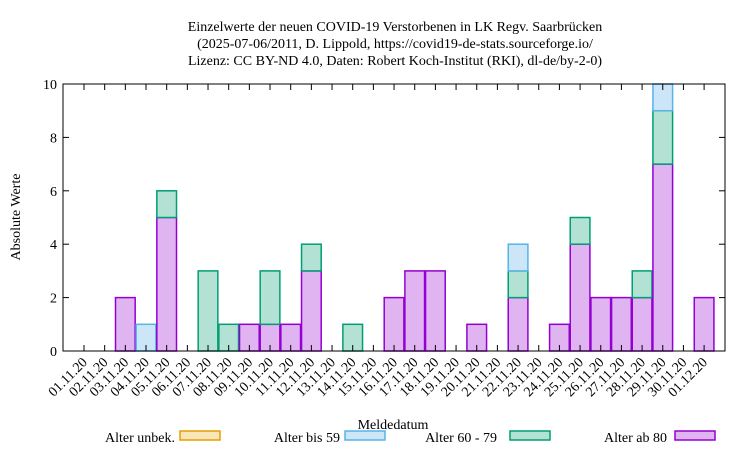 Image resolution: width=750 pixels, height=450 pixels. I want to click on bar-alter-ab-80-28.11.20, so click(642, 324).